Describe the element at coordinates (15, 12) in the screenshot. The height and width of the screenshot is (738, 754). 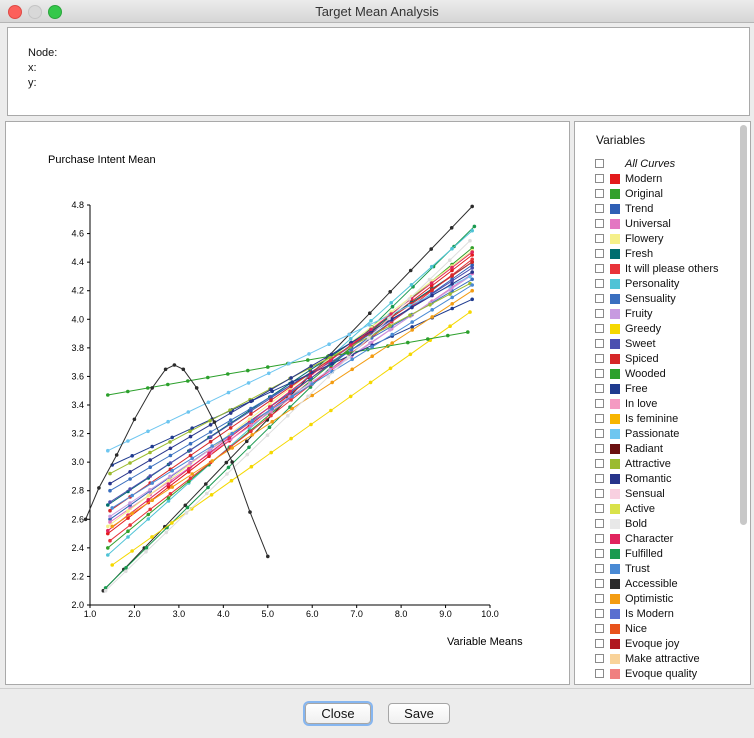
I see `window-close-icon` at that location.